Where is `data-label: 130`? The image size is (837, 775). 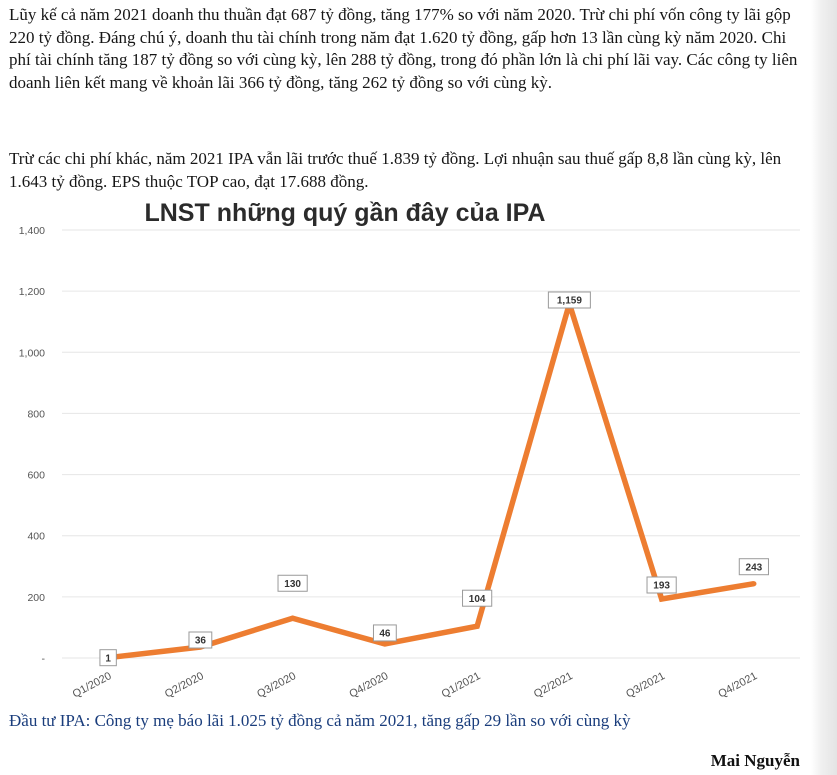
data-label: 130 is located at coordinates (292, 583).